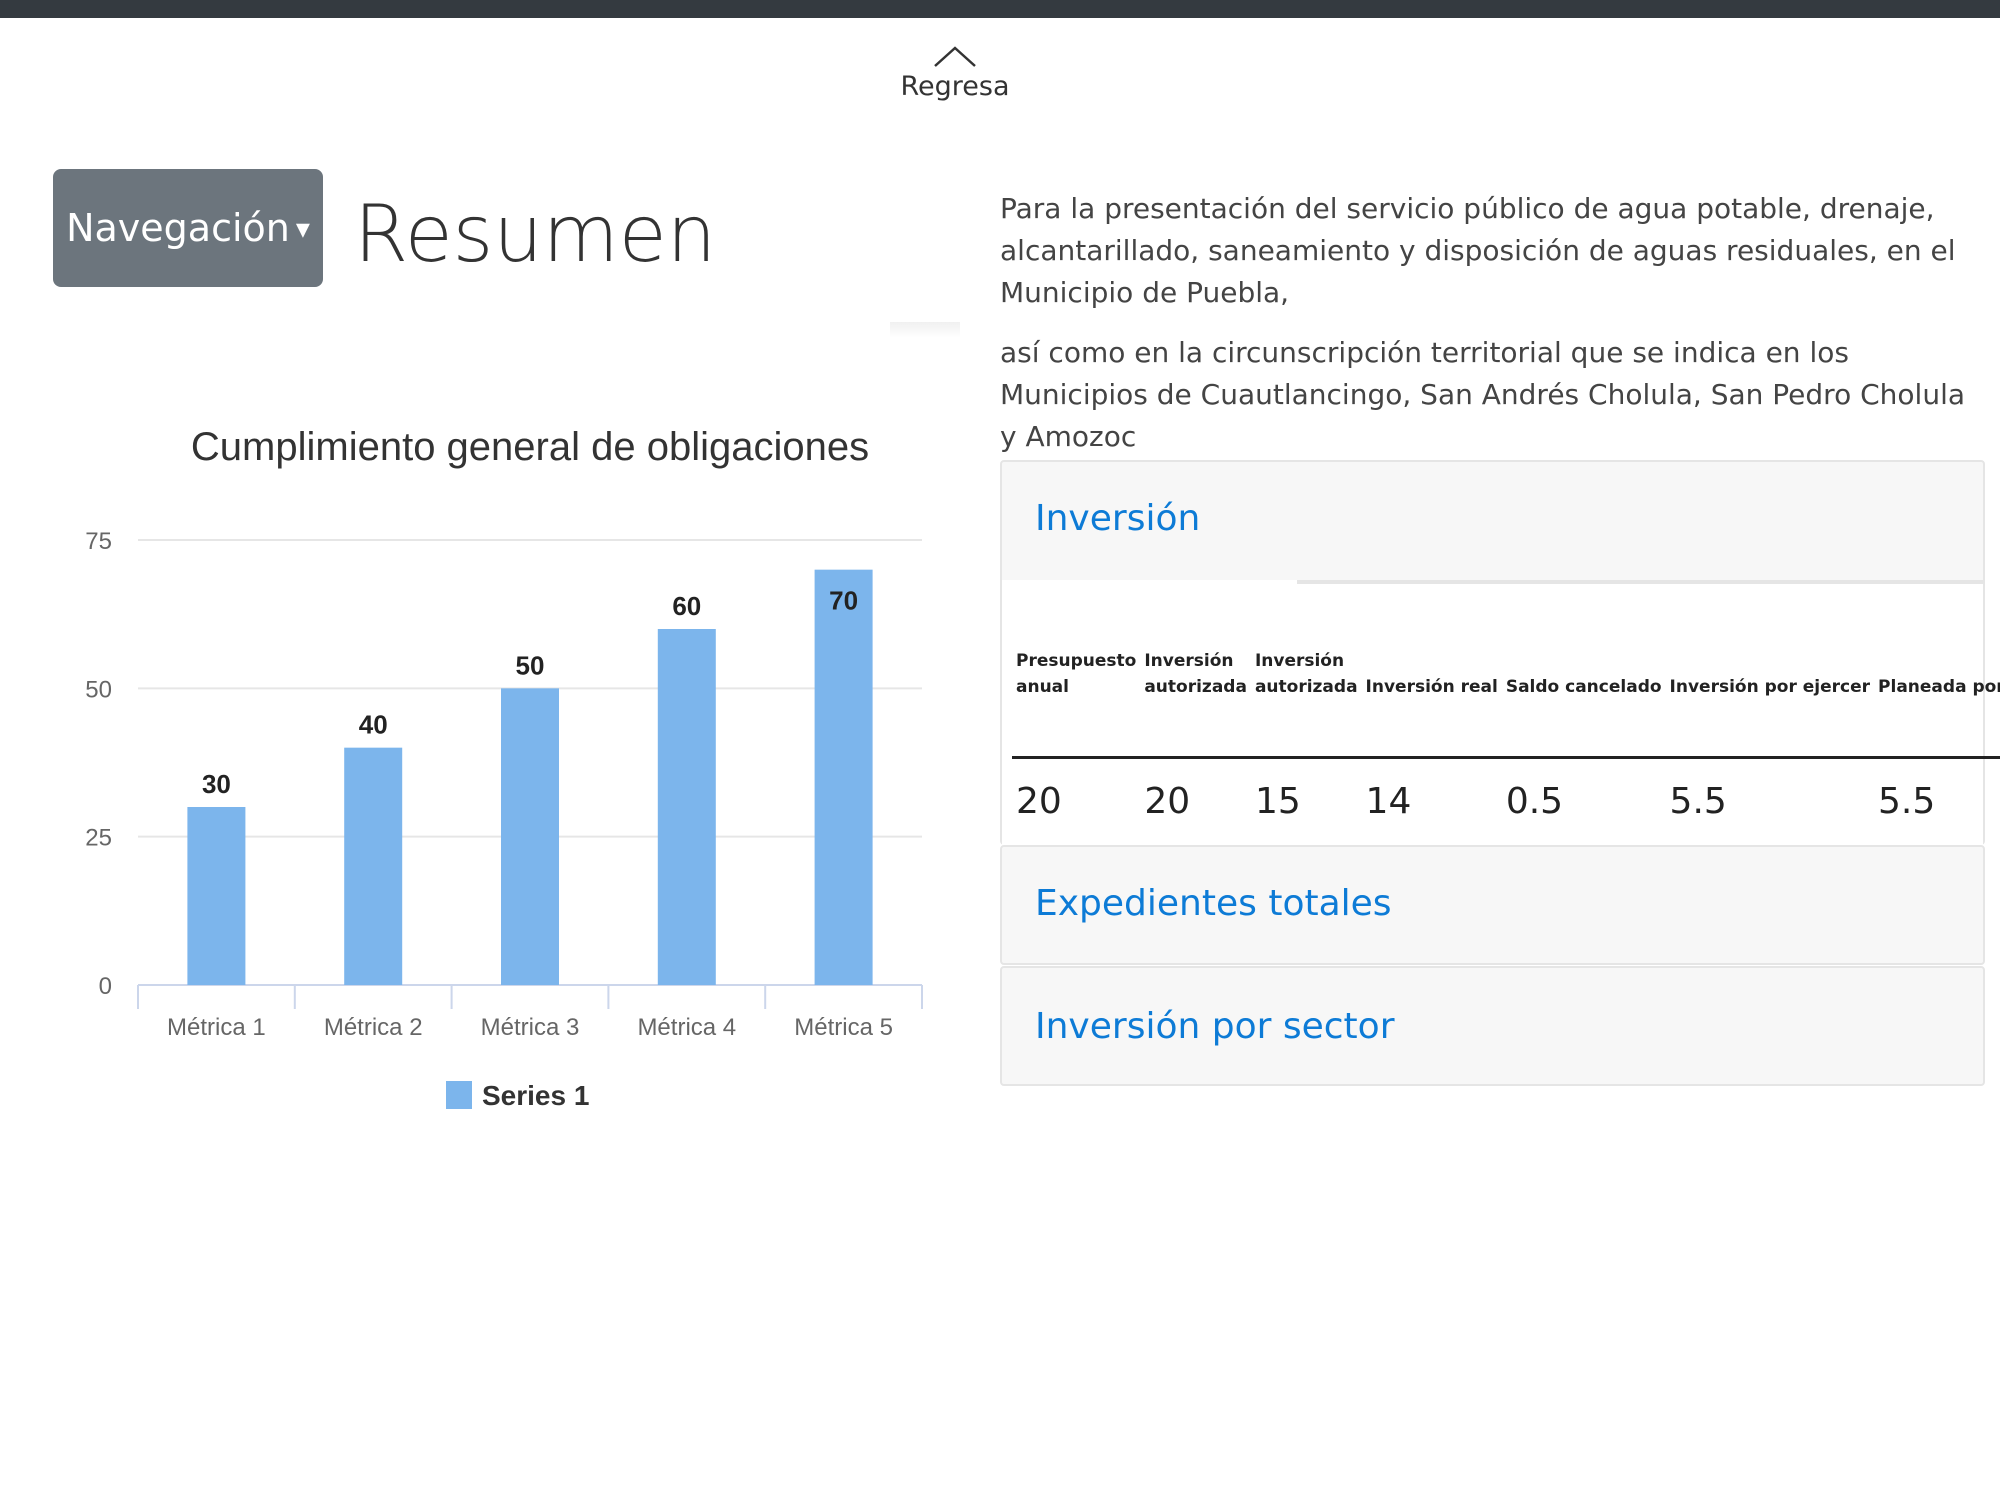 Image resolution: width=2000 pixels, height=1500 pixels. Describe the element at coordinates (955, 56) in the screenshot. I see `chevron-up-icon` at that location.